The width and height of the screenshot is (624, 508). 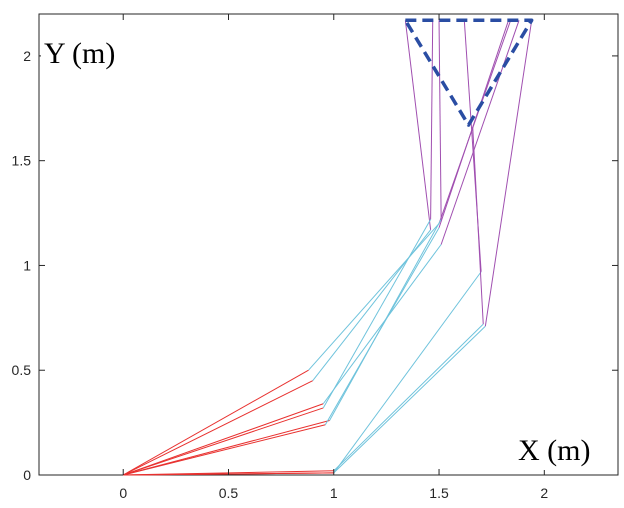 I want to click on y-tick-label: 0.5, so click(x=22, y=370).